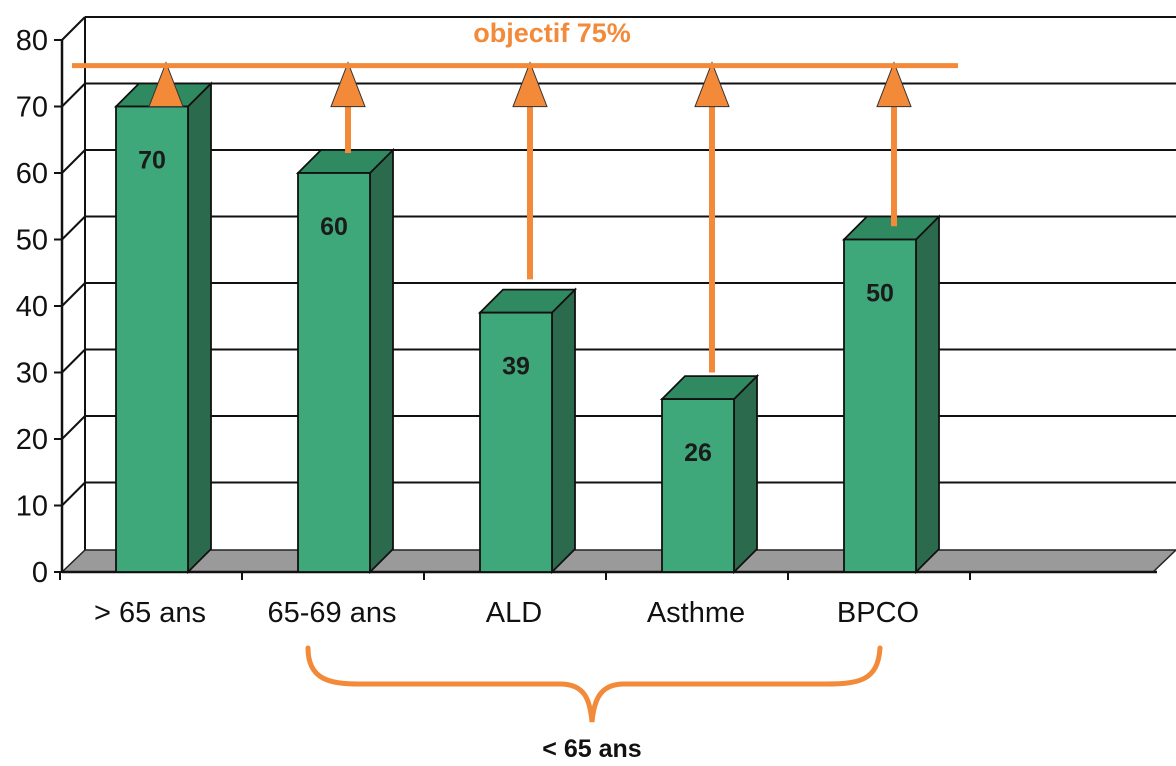 This screenshot has width=1176, height=766. I want to click on bar-value-label: 50, so click(880, 294).